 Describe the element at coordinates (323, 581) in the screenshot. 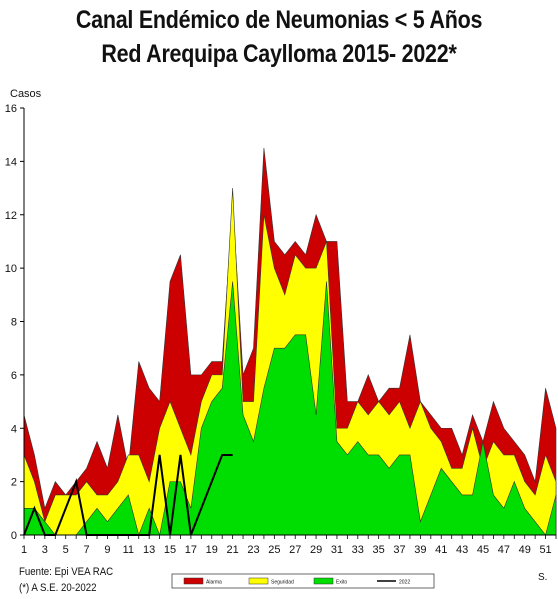

I see `legend-swatch-exito` at that location.